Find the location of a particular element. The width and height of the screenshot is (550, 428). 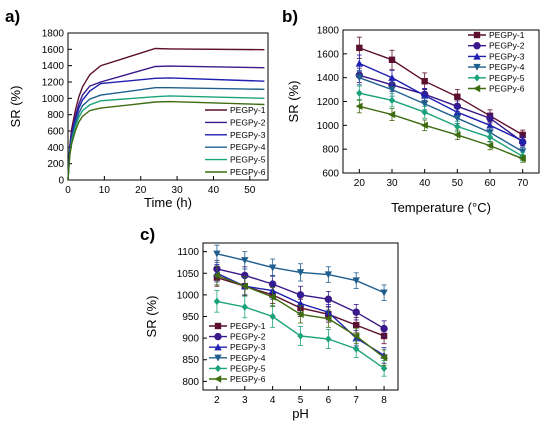

x-tick-label: 2 is located at coordinates (217, 400).